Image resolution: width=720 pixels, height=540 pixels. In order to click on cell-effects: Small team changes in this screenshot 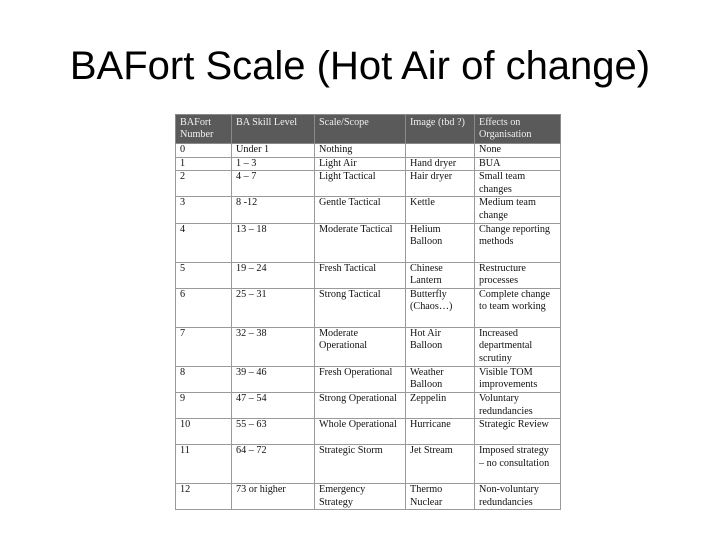, I will do `click(517, 184)`.